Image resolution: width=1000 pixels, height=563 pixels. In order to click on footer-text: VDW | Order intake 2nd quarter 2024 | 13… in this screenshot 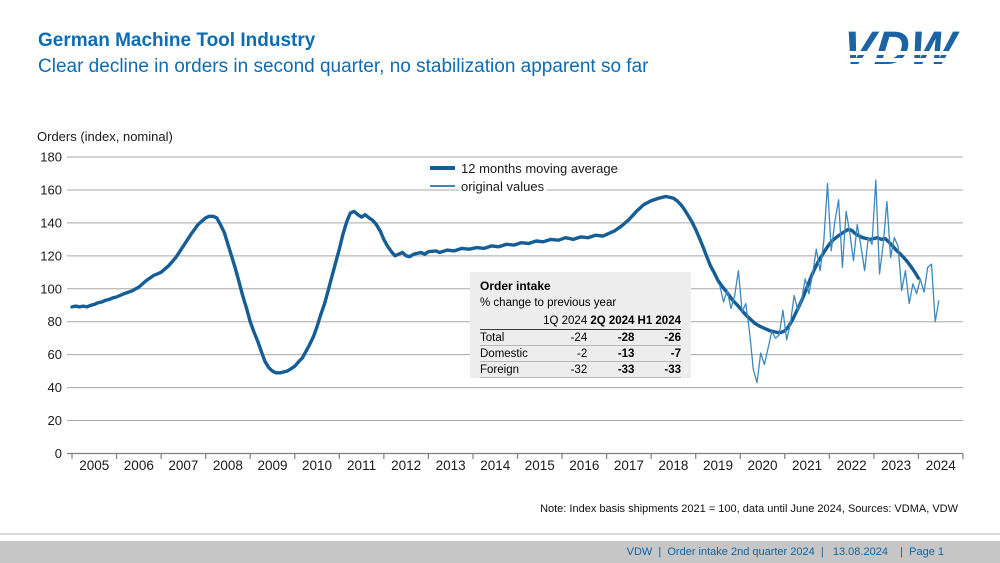, I will do `click(785, 552)`.